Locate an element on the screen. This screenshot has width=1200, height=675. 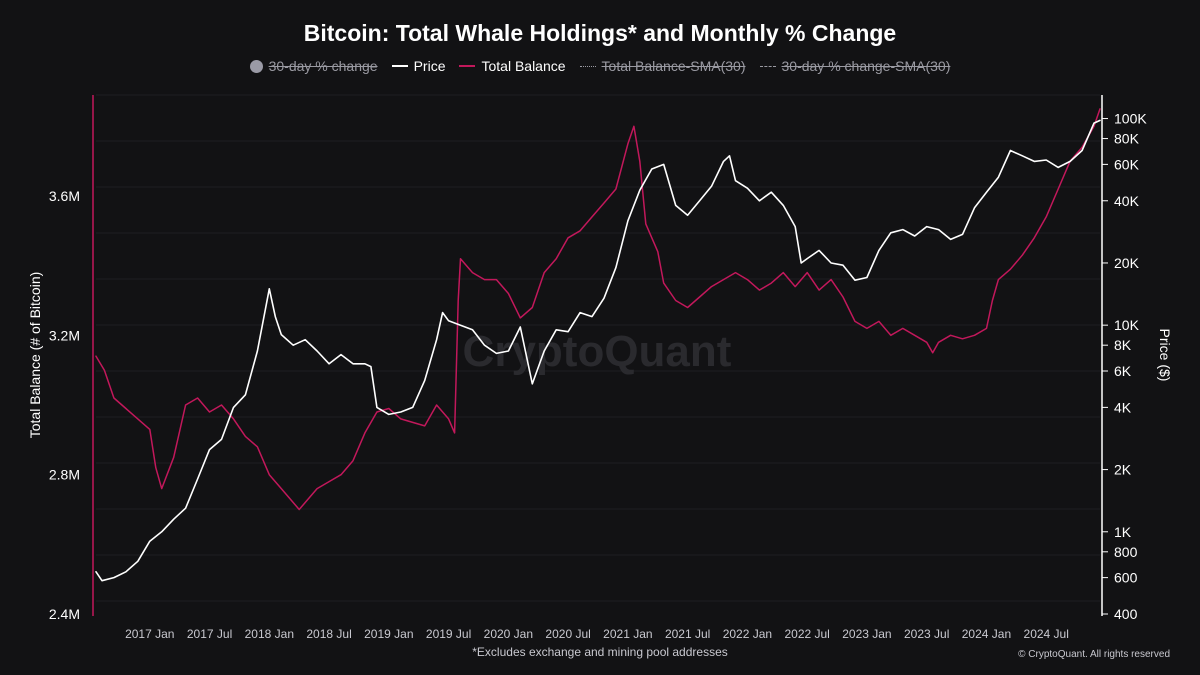
right-axis-tick-label: 40K is located at coordinates (1127, 201).